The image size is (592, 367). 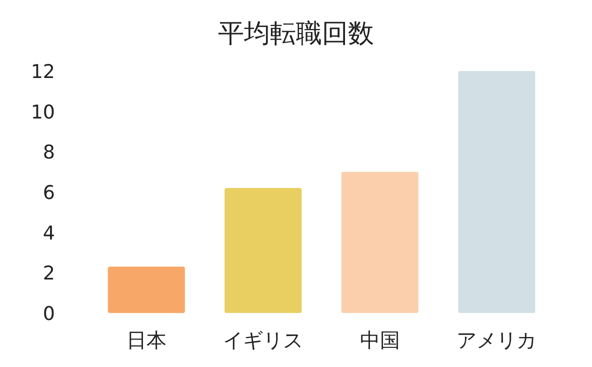 What do you see at coordinates (48, 193) in the screenshot?
I see `y-tick-label: 6` at bounding box center [48, 193].